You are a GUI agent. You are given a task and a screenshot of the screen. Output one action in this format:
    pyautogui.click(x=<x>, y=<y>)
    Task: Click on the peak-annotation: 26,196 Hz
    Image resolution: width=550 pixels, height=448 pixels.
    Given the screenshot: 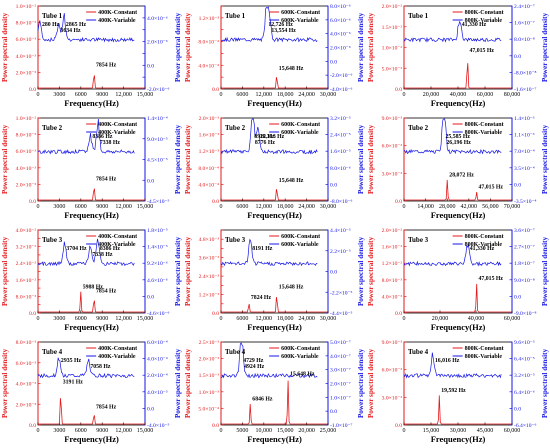 What is the action you would take?
    pyautogui.click(x=458, y=143)
    